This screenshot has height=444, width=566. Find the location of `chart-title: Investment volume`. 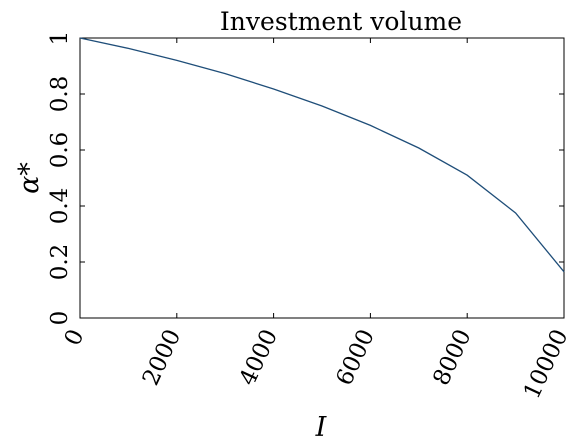

chart-title: Investment volume is located at coordinates (341, 21).